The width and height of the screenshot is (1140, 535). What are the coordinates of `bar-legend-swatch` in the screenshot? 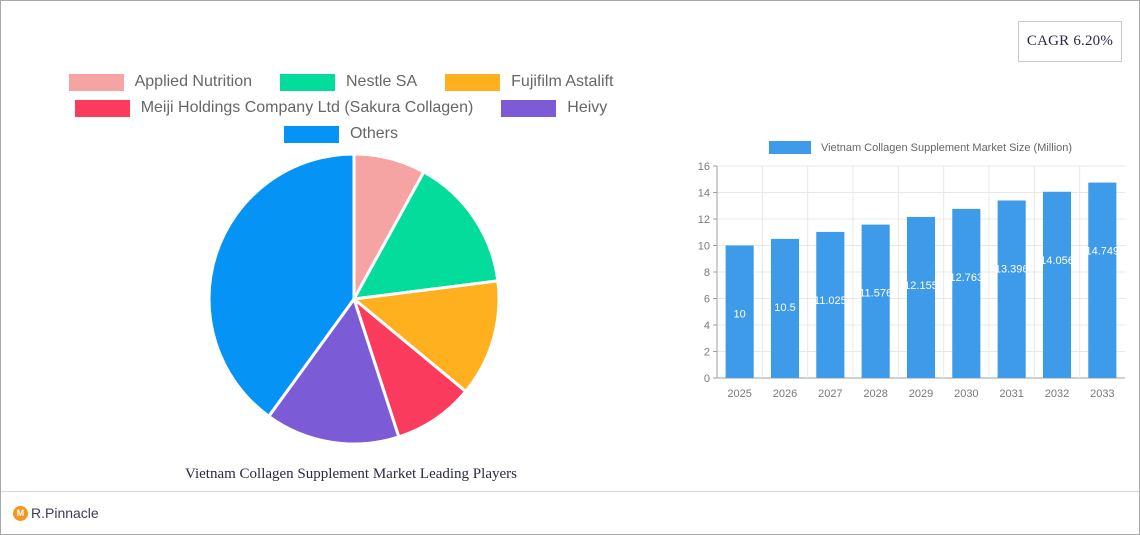 It's located at (789, 147).